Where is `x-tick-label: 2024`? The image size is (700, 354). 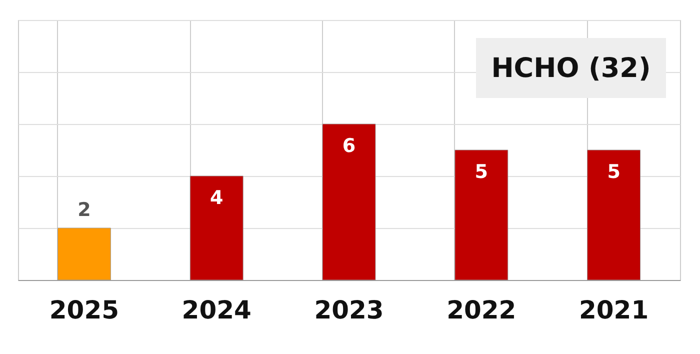
x-tick-label: 2024 is located at coordinates (217, 310).